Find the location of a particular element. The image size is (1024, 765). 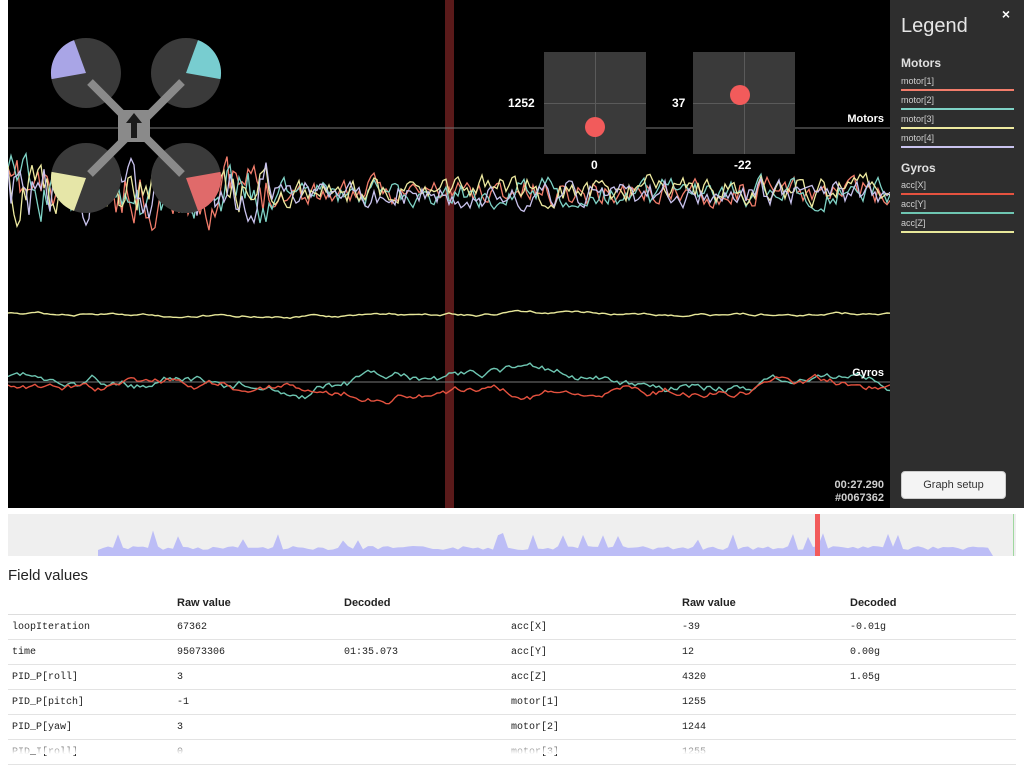

field-name: loopIteration is located at coordinates (90, 627).